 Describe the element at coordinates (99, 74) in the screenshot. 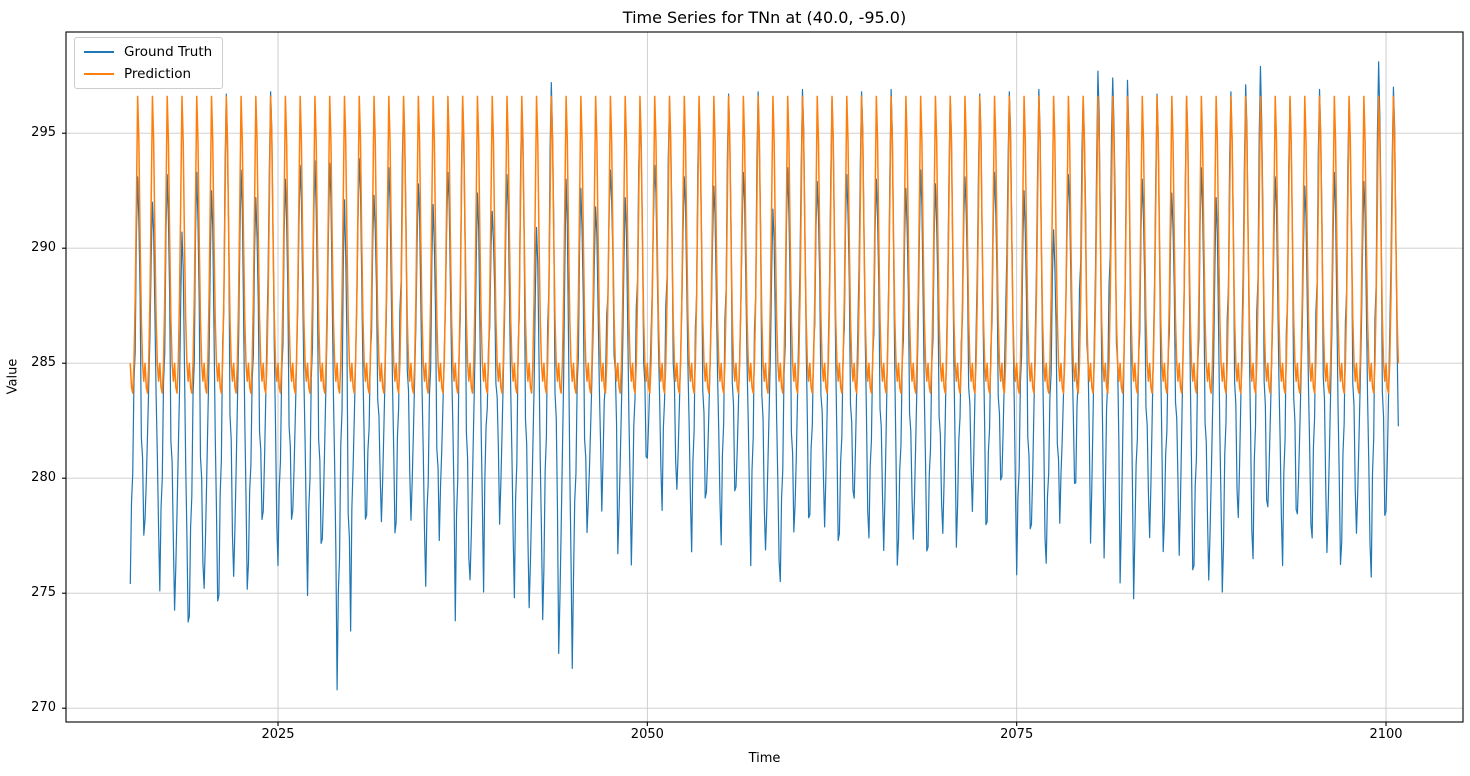

I see `prediction-line-swatch` at that location.